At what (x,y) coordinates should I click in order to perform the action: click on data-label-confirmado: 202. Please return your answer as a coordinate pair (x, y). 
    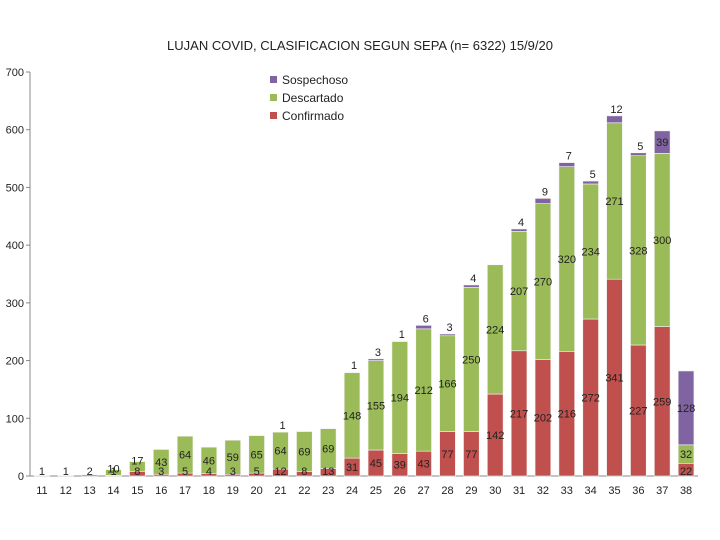
    Looking at the image, I should click on (543, 419).